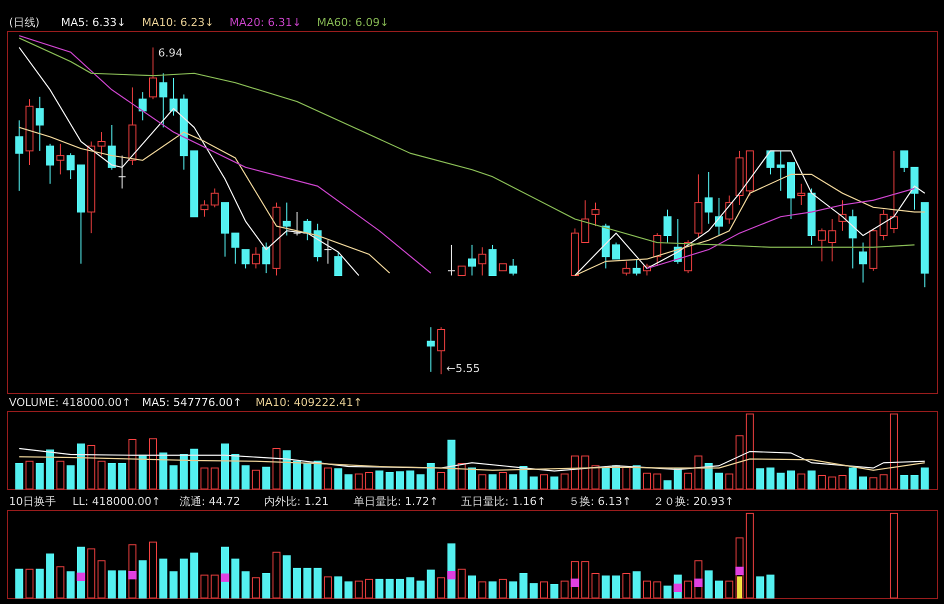 This screenshot has width=945, height=609. I want to click on chart-title: 10日换手, so click(32, 501).